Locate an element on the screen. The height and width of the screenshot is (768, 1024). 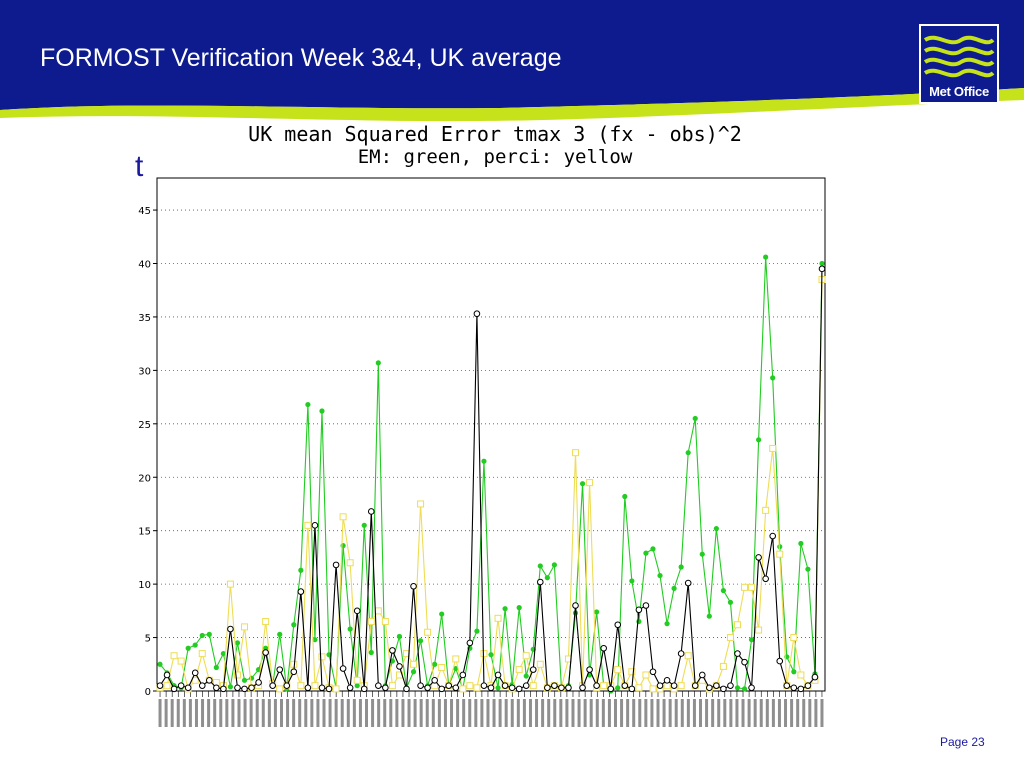
stray-letter: t is located at coordinates (139, 166).